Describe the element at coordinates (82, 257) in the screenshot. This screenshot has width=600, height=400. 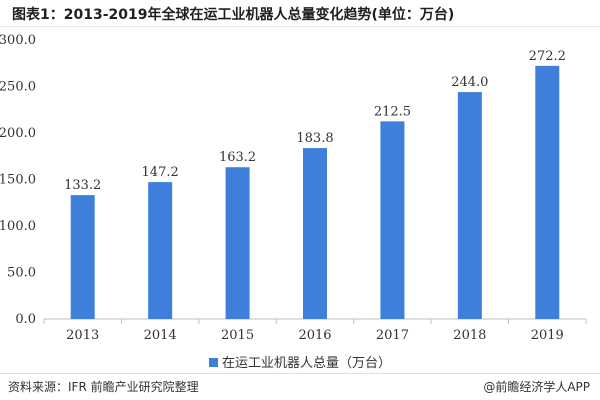
I see `bar-2013` at that location.